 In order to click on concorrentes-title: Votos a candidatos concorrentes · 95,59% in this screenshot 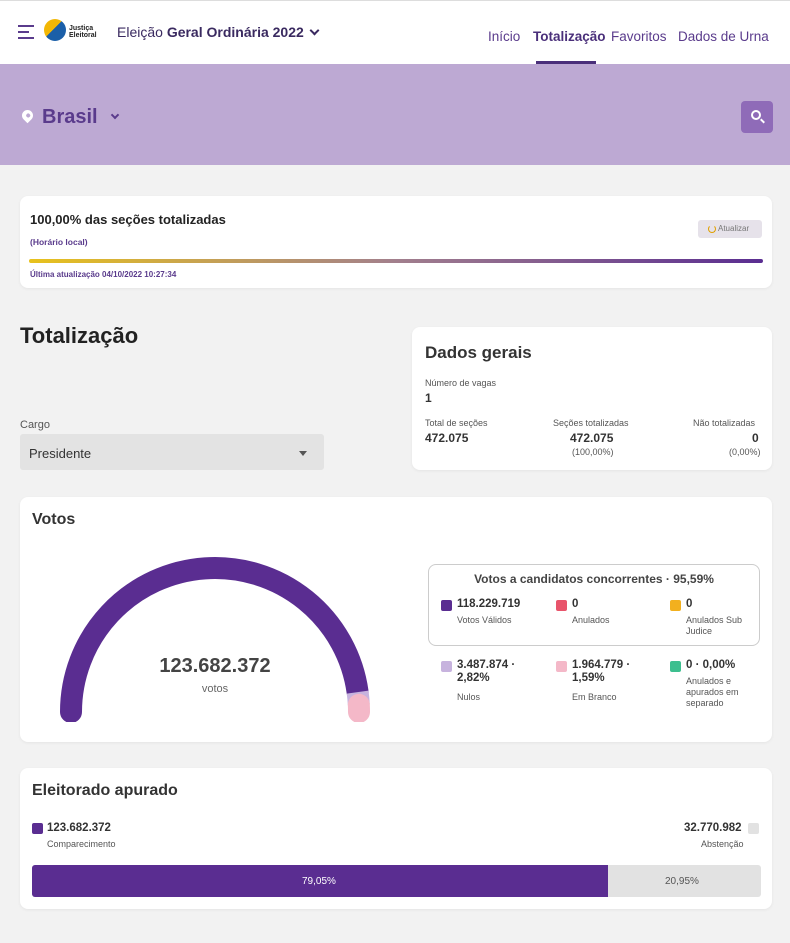, I will do `click(594, 579)`.